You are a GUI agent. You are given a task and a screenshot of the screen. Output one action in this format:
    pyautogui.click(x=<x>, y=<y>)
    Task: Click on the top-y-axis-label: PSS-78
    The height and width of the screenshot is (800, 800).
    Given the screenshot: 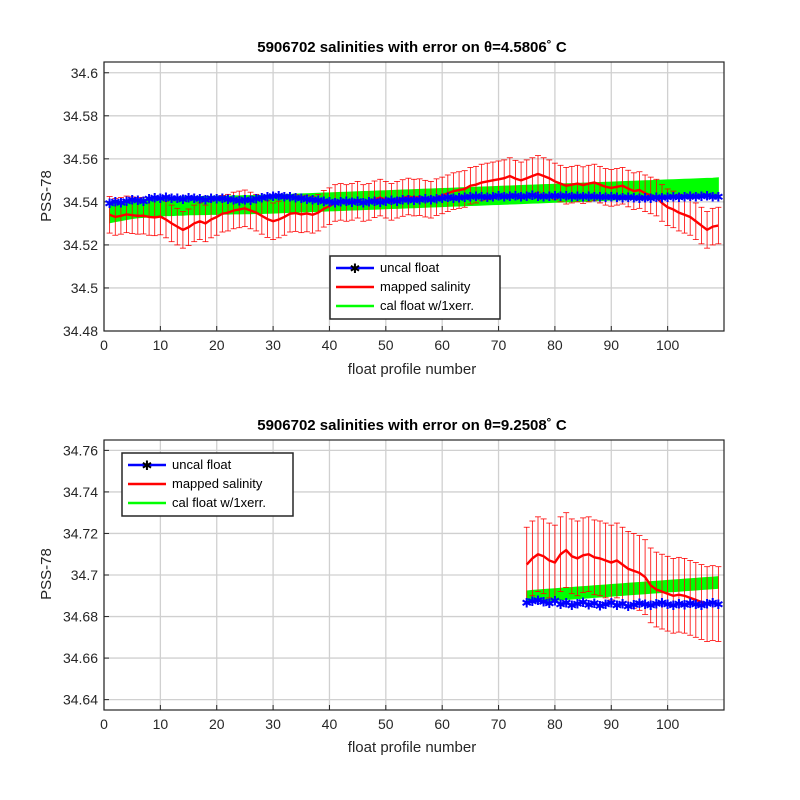 What is the action you would take?
    pyautogui.click(x=46, y=196)
    